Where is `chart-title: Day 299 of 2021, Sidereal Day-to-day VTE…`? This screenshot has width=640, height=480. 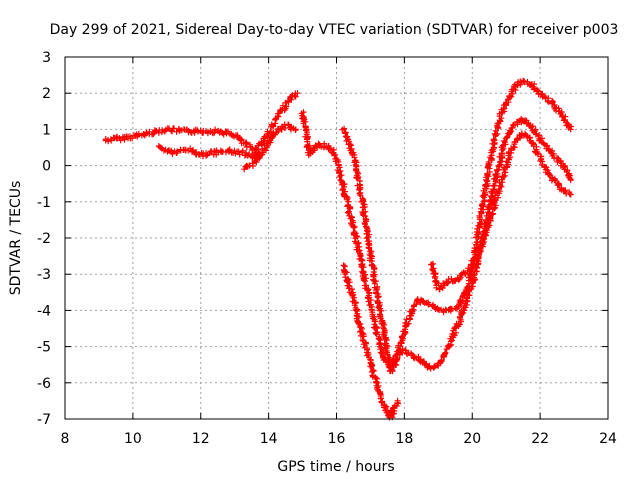
chart-title: Day 299 of 2021, Sidereal Day-to-day VTE… is located at coordinates (334, 30).